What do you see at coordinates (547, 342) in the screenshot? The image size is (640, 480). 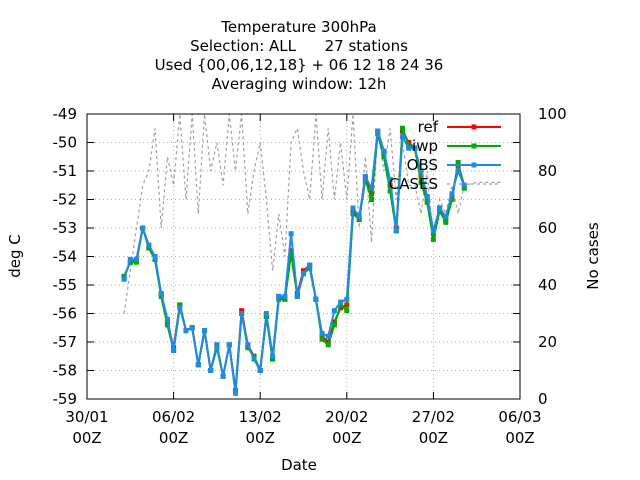 I see `y2-tick-label-1: 20` at bounding box center [547, 342].